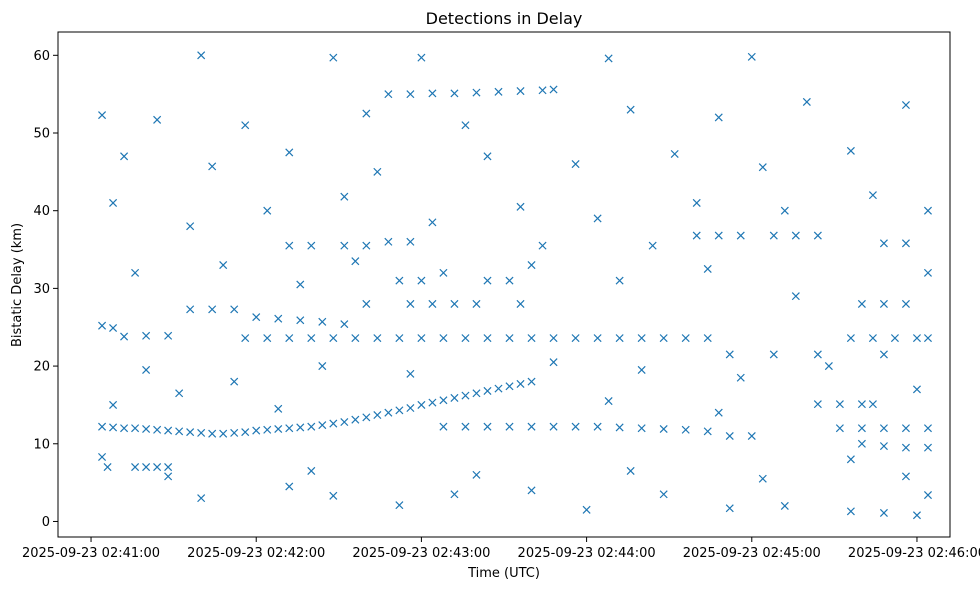  I want to click on y-tick-label: 20, so click(41, 367).